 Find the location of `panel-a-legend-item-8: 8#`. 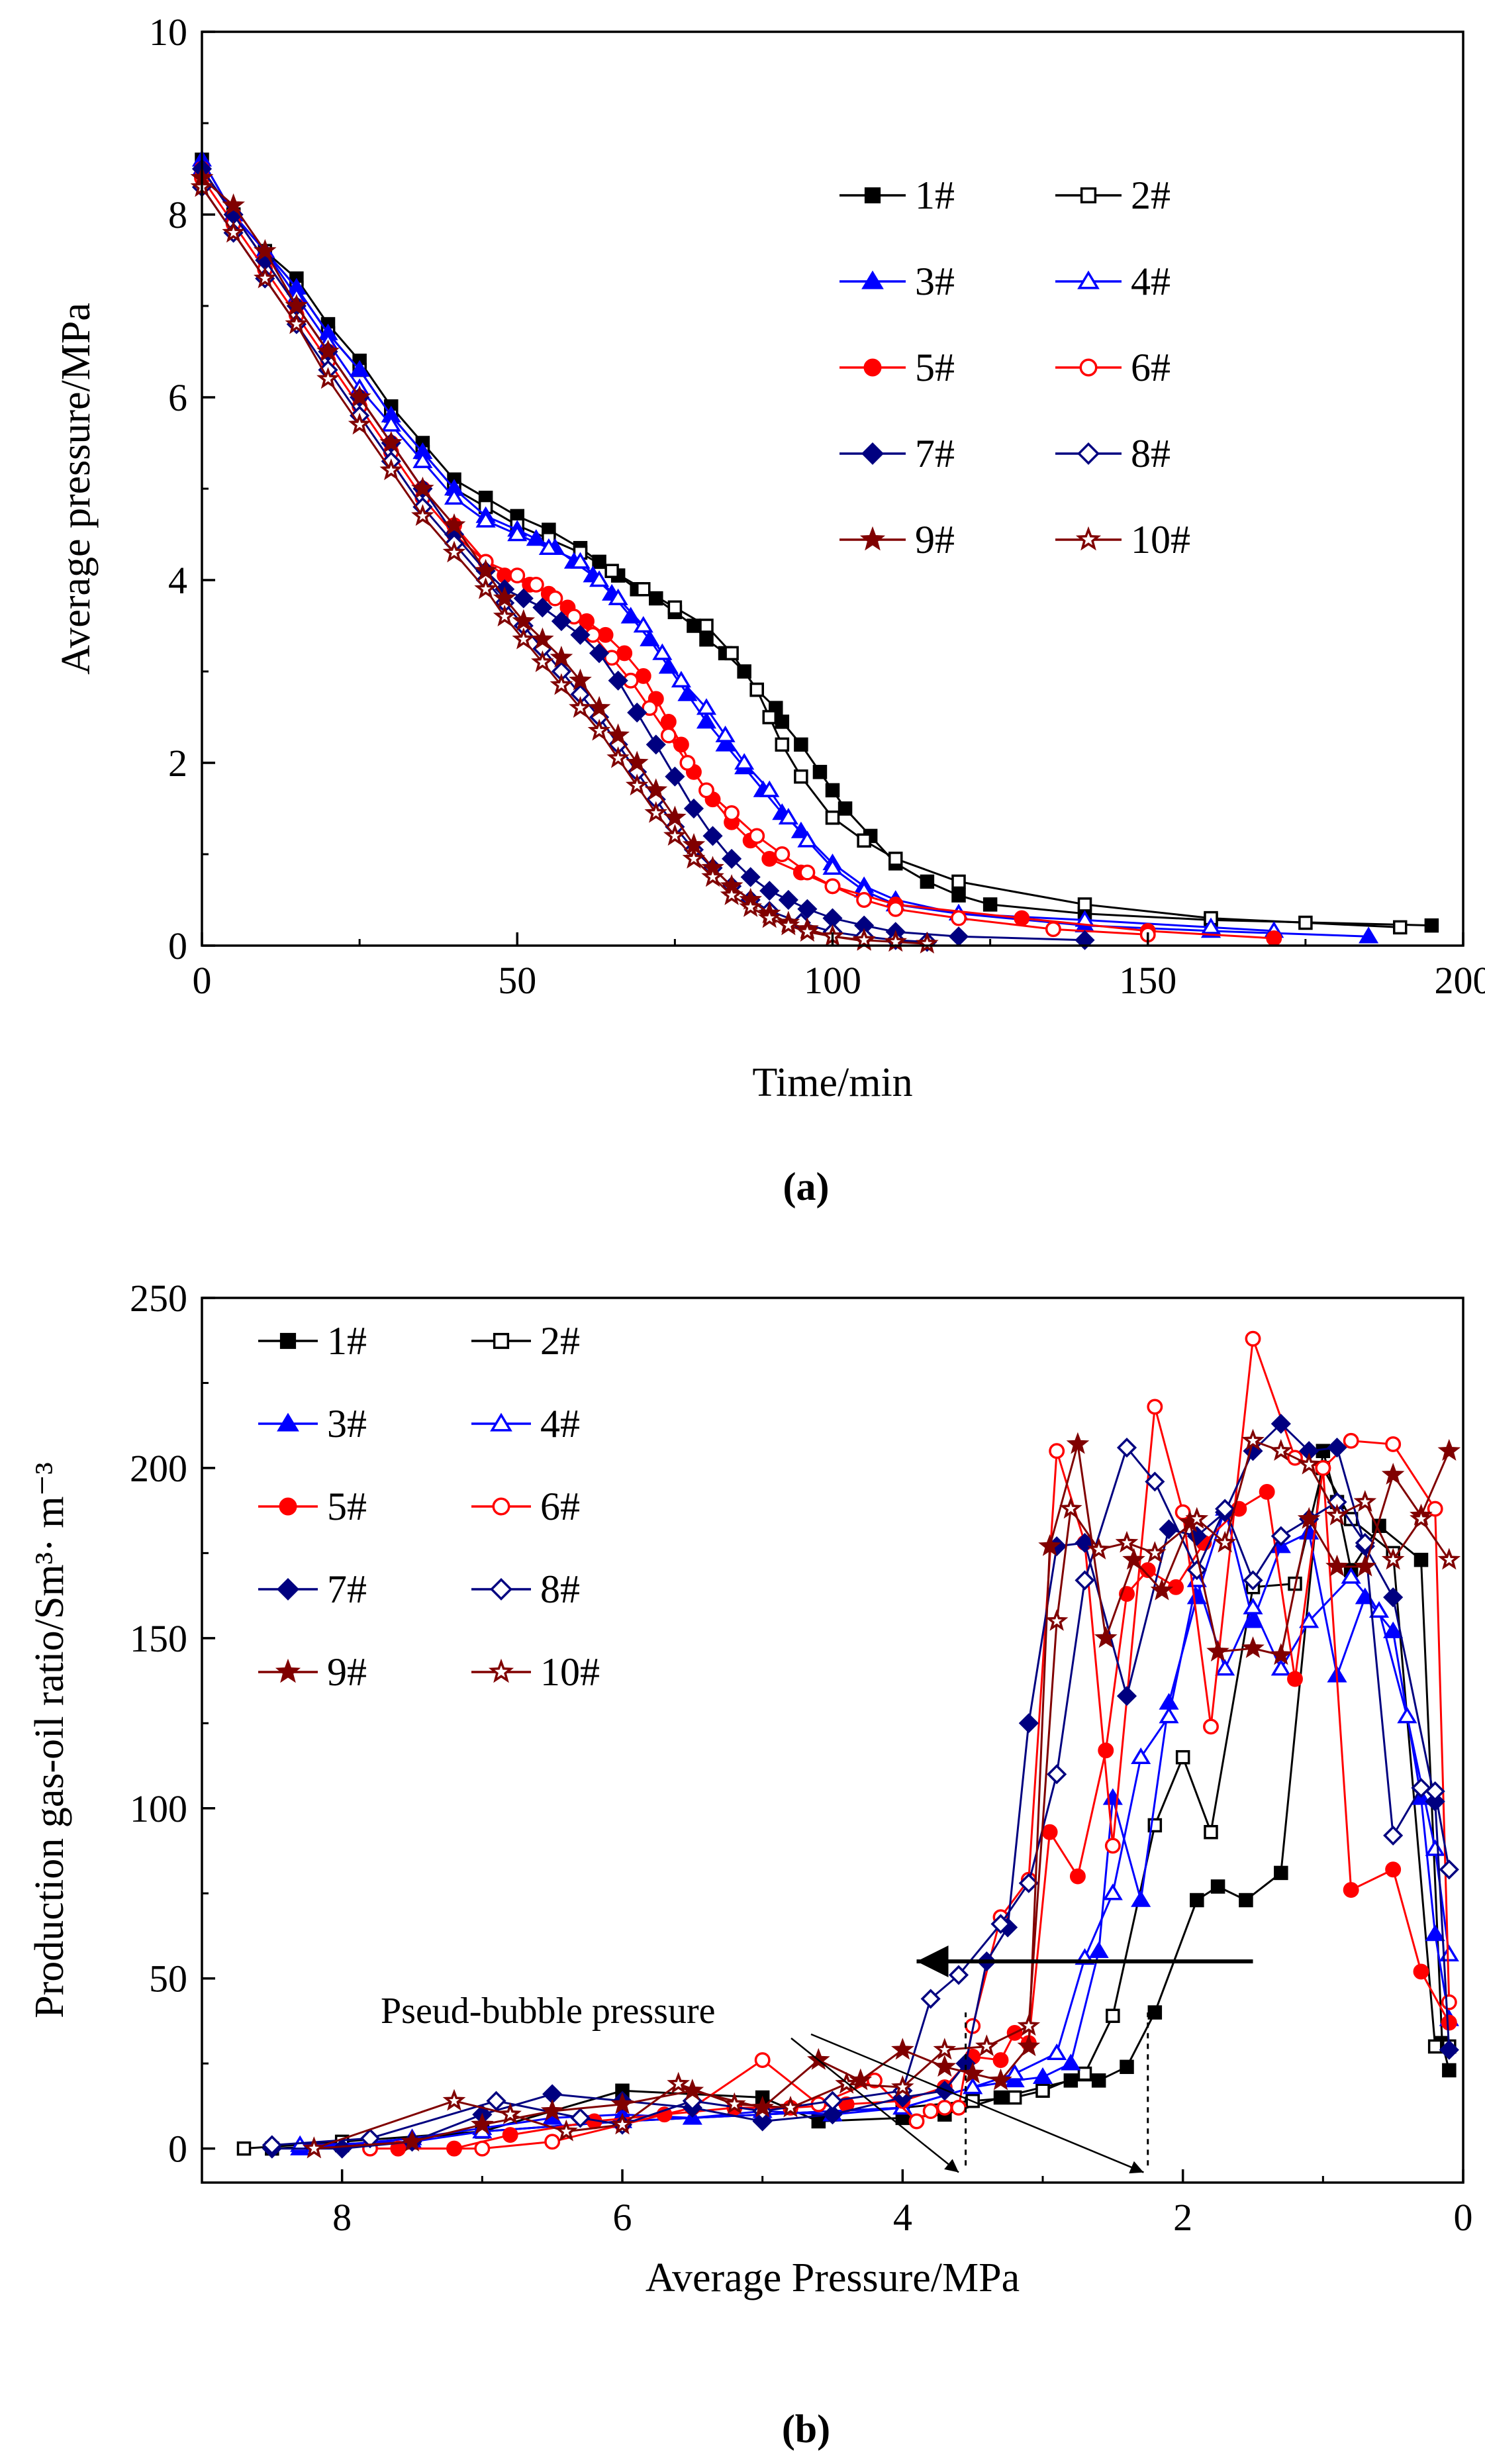

panel-a-legend-item-8: 8# is located at coordinates (1113, 453).